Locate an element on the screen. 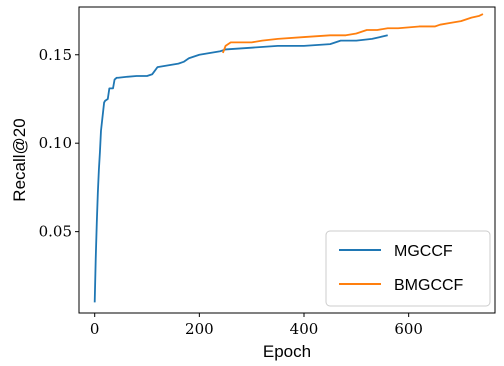 Image resolution: width=504 pixels, height=366 pixels. legend-label-mgccf: MGCCF is located at coordinates (423, 251).